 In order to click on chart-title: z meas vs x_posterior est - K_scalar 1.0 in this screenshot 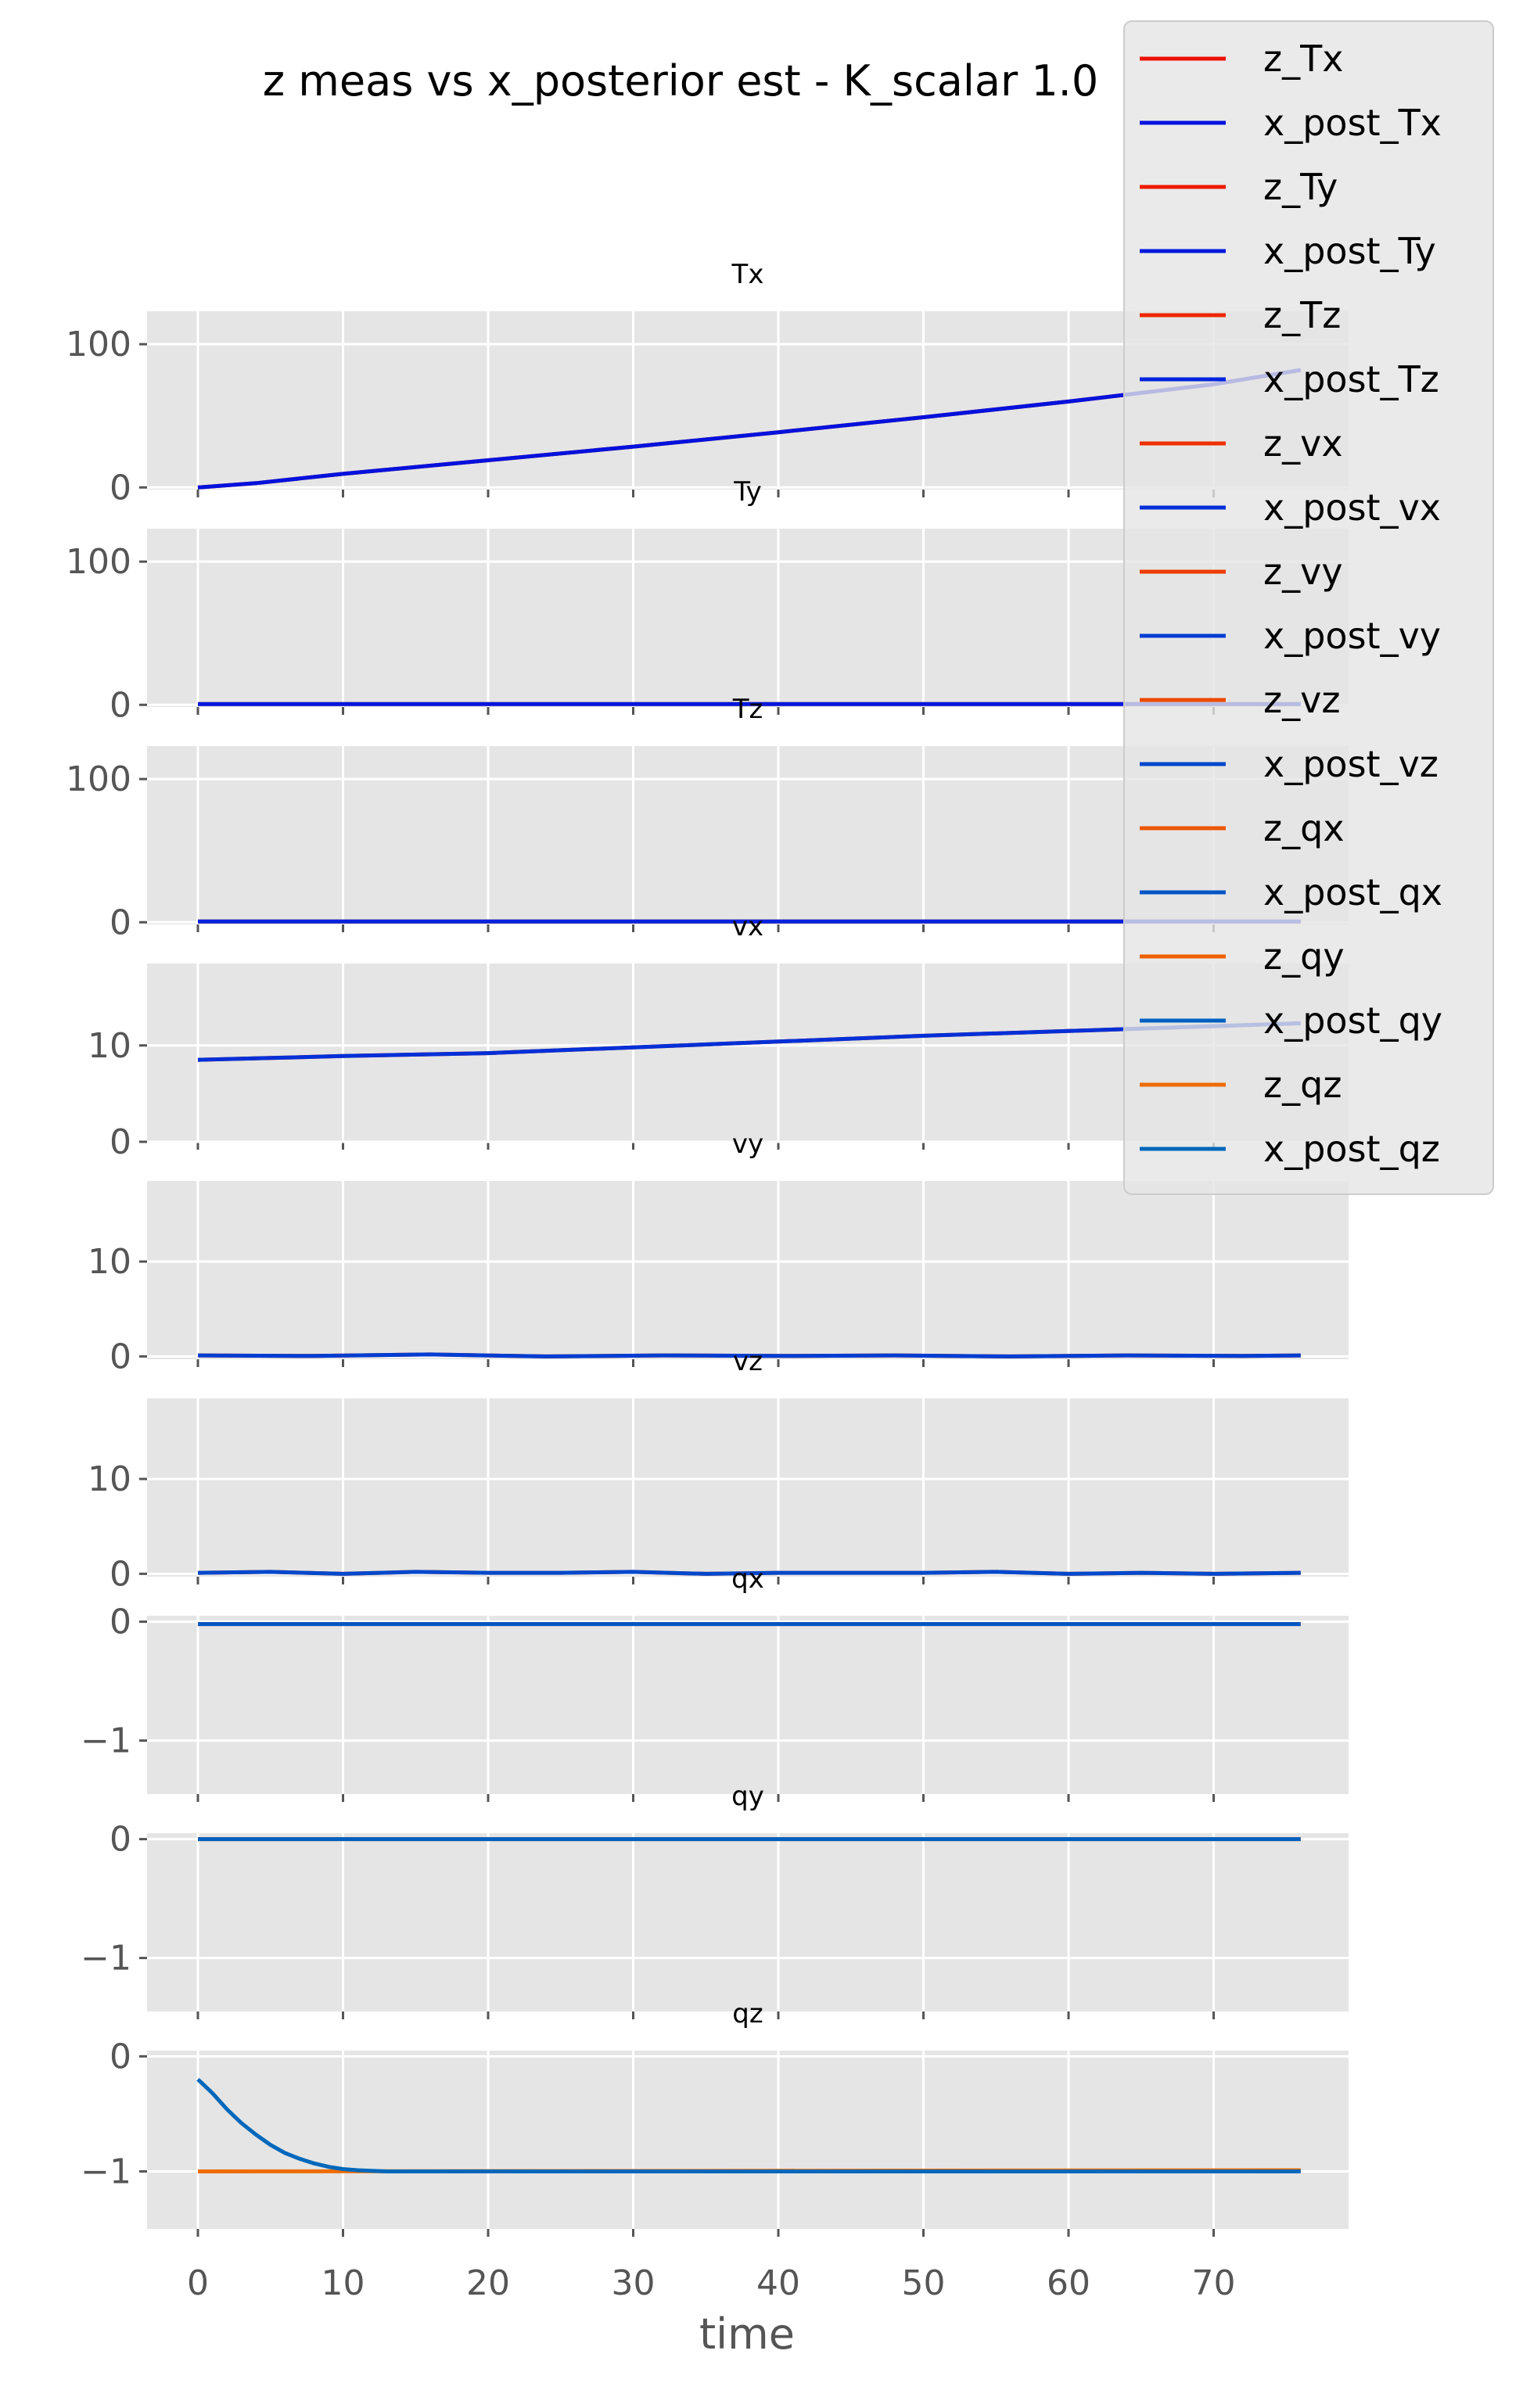, I will do `click(680, 81)`.